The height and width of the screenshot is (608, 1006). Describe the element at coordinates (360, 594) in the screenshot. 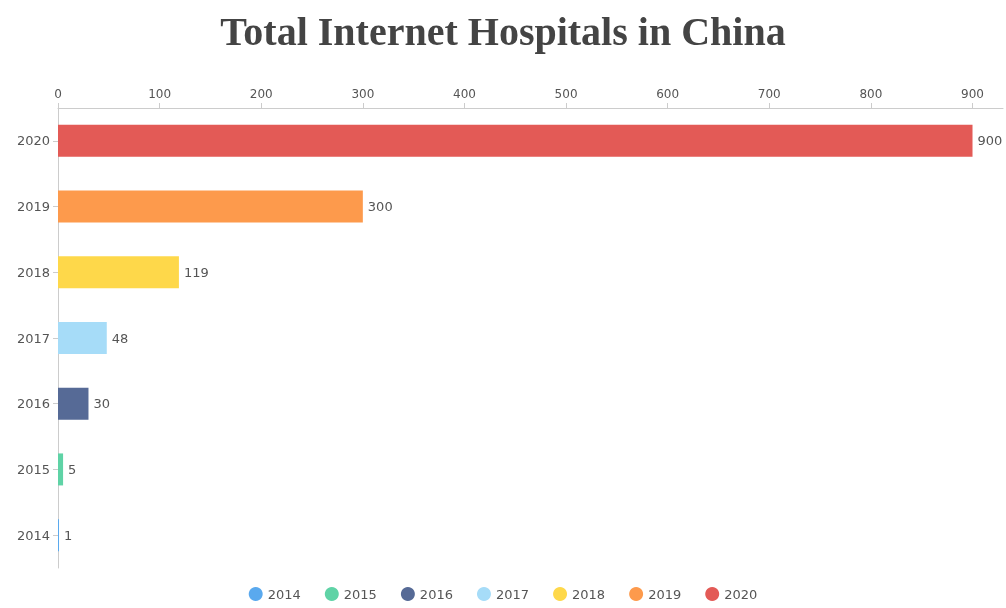

I see `legend-label: 2015` at that location.